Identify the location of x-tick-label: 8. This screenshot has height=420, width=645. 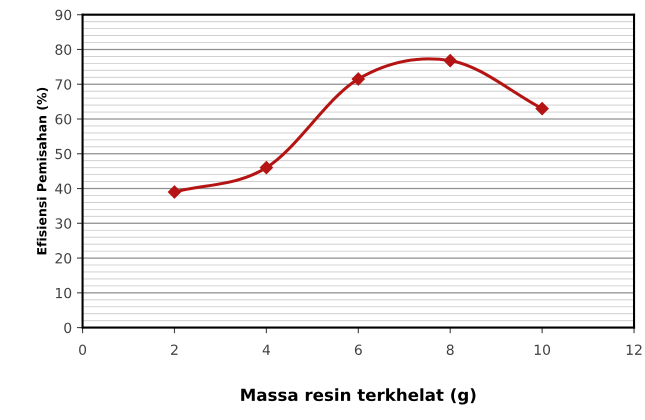
(450, 350).